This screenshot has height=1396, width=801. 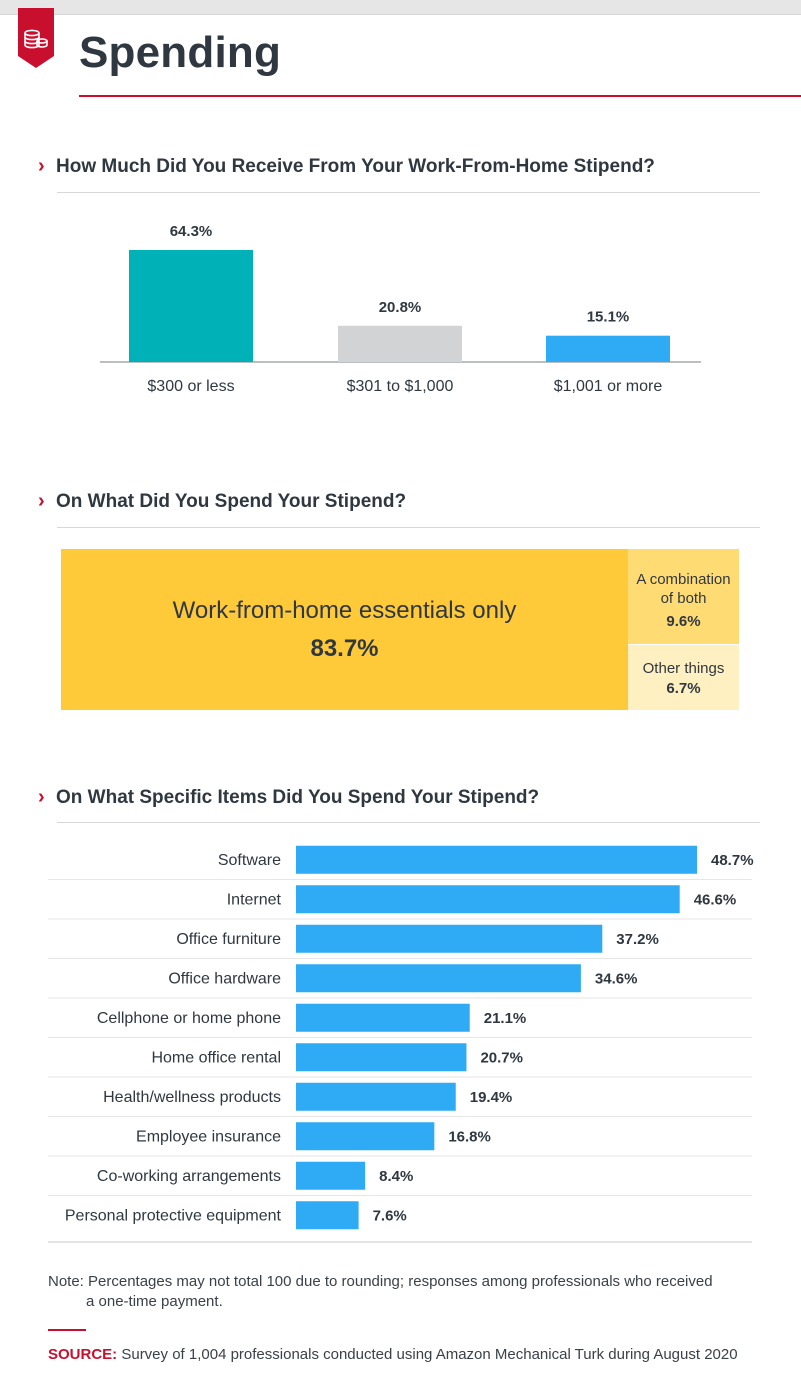 What do you see at coordinates (608, 386) in the screenshot?
I see `tick-label: $1,001 or more` at bounding box center [608, 386].